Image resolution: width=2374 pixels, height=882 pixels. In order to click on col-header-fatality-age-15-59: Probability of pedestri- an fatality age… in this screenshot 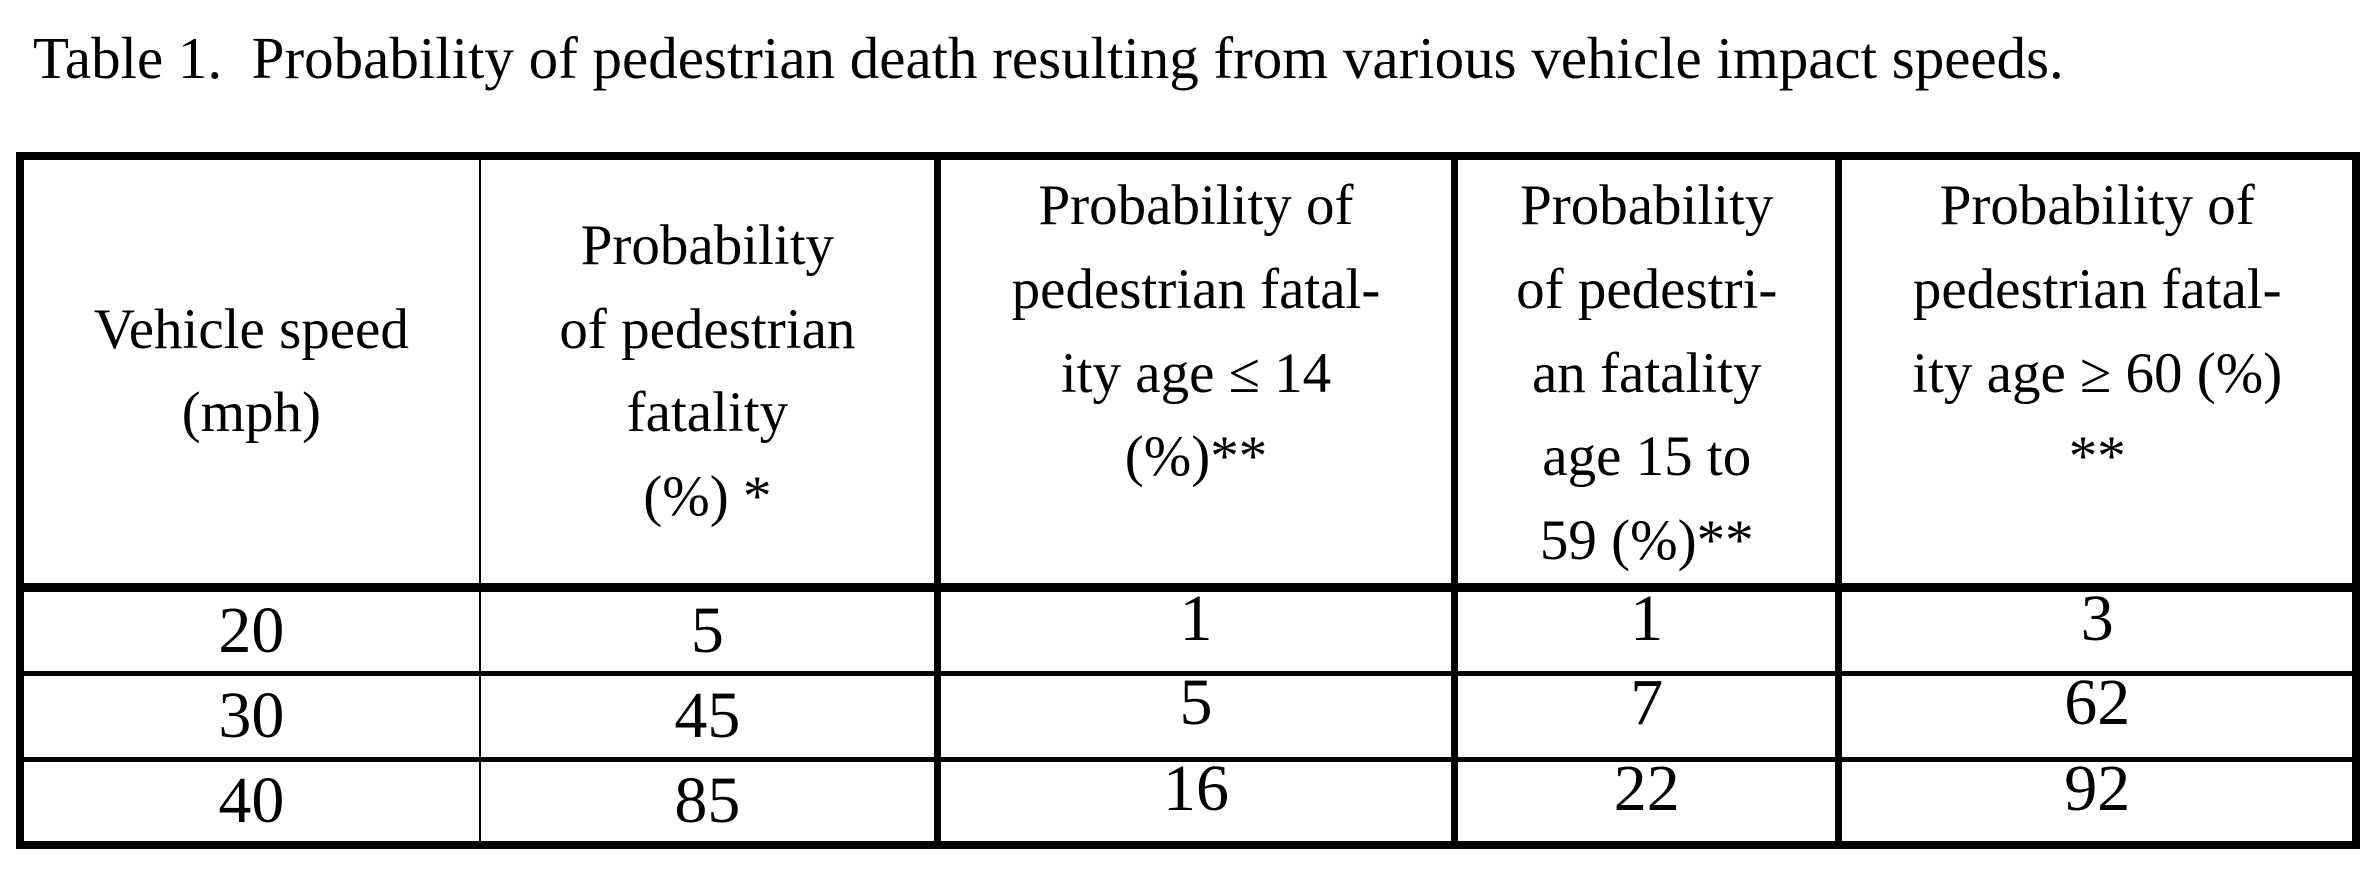, I will do `click(1648, 374)`.